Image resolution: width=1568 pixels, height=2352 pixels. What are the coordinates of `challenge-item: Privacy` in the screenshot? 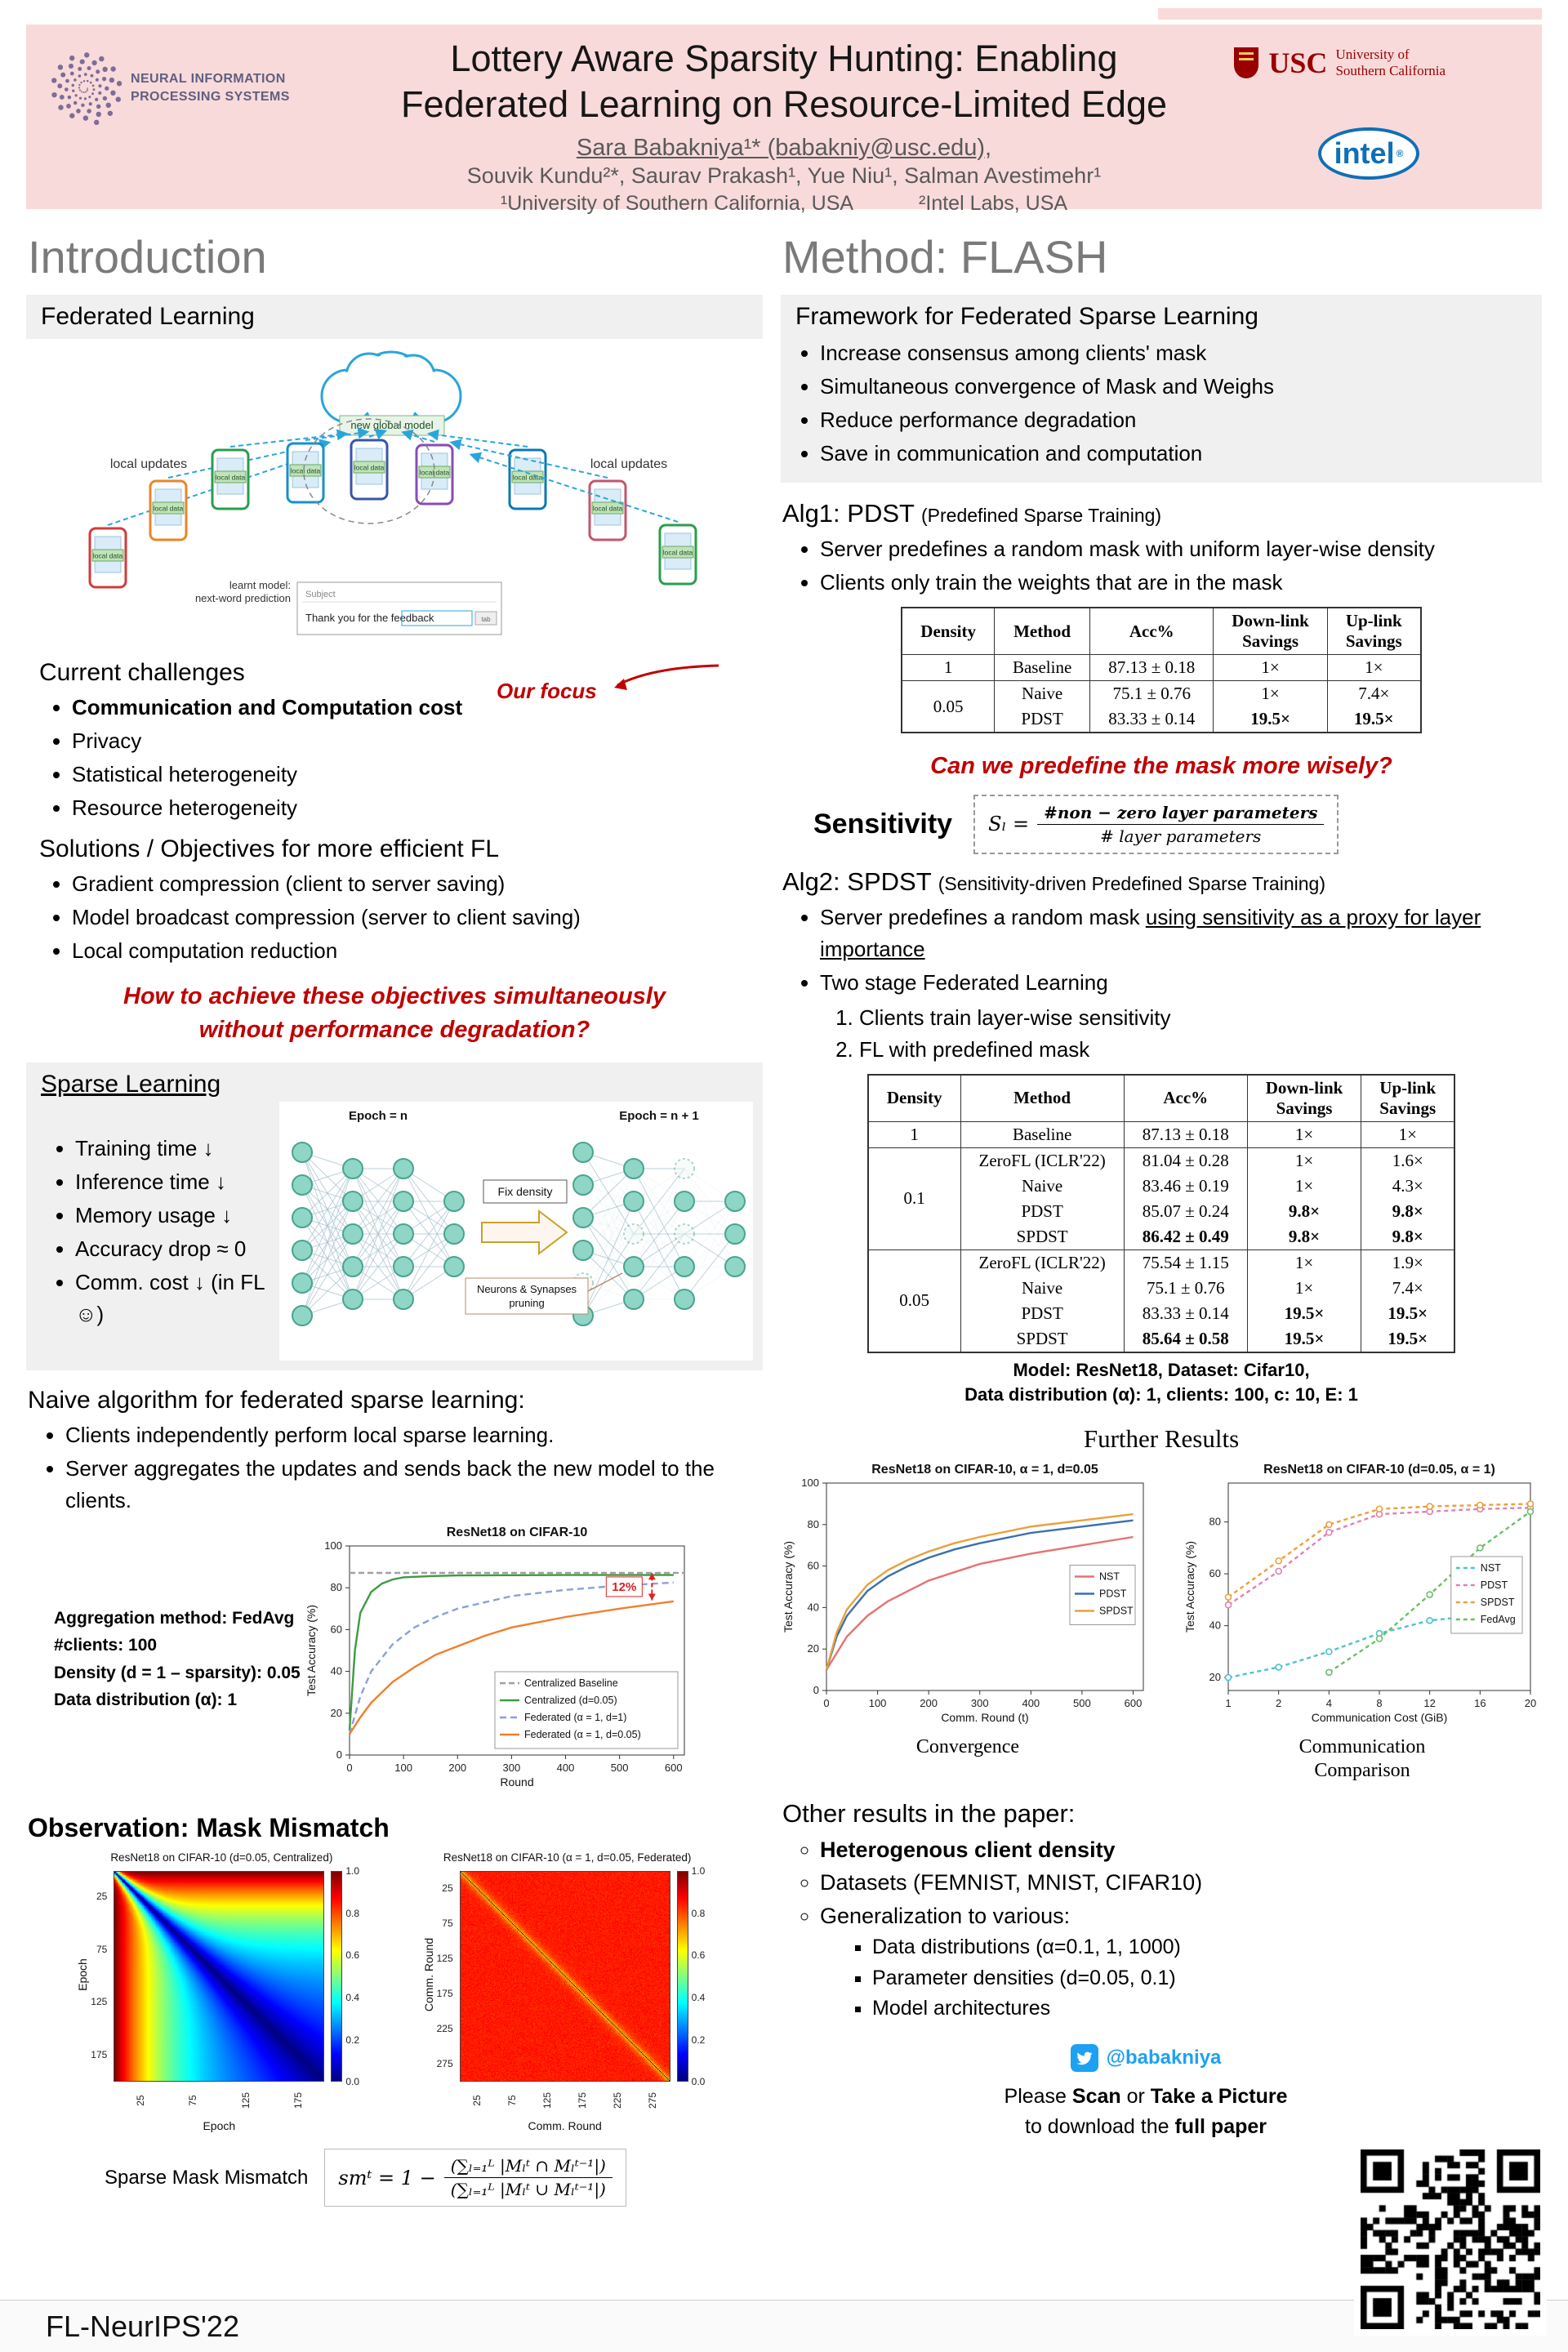 It's located at (414, 741).